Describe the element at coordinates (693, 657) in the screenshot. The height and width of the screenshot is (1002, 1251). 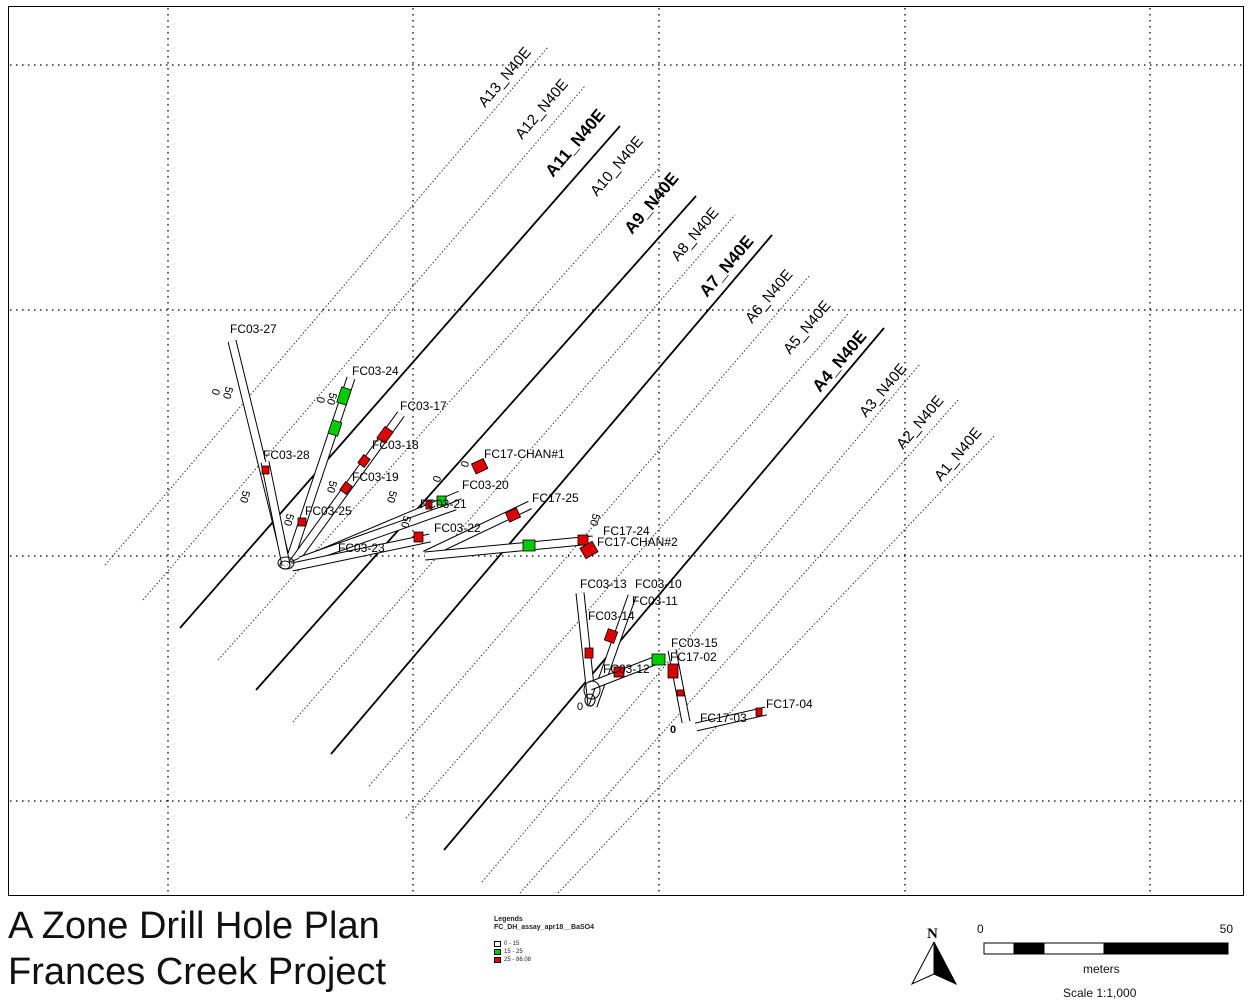
I see `hole-label-fc17-02: FC17-02` at that location.